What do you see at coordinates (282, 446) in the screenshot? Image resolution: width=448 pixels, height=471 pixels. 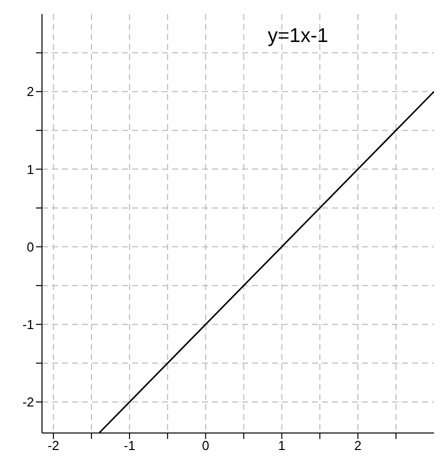 I see `x-tick-label: 1` at bounding box center [282, 446].